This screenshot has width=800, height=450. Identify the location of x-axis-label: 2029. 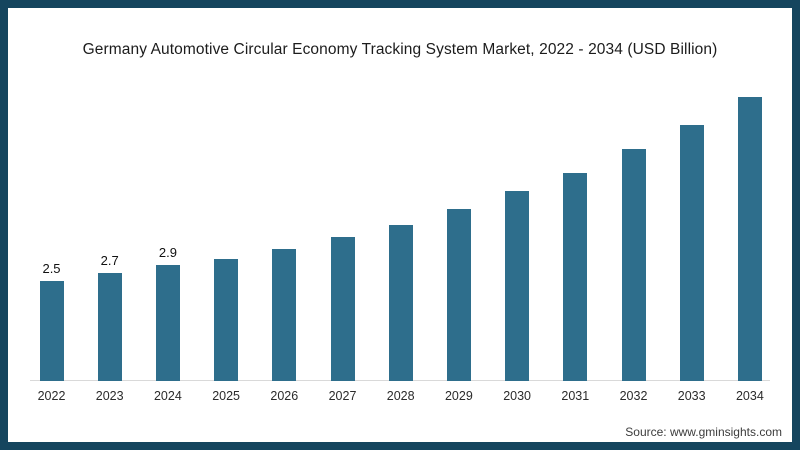
(458, 396).